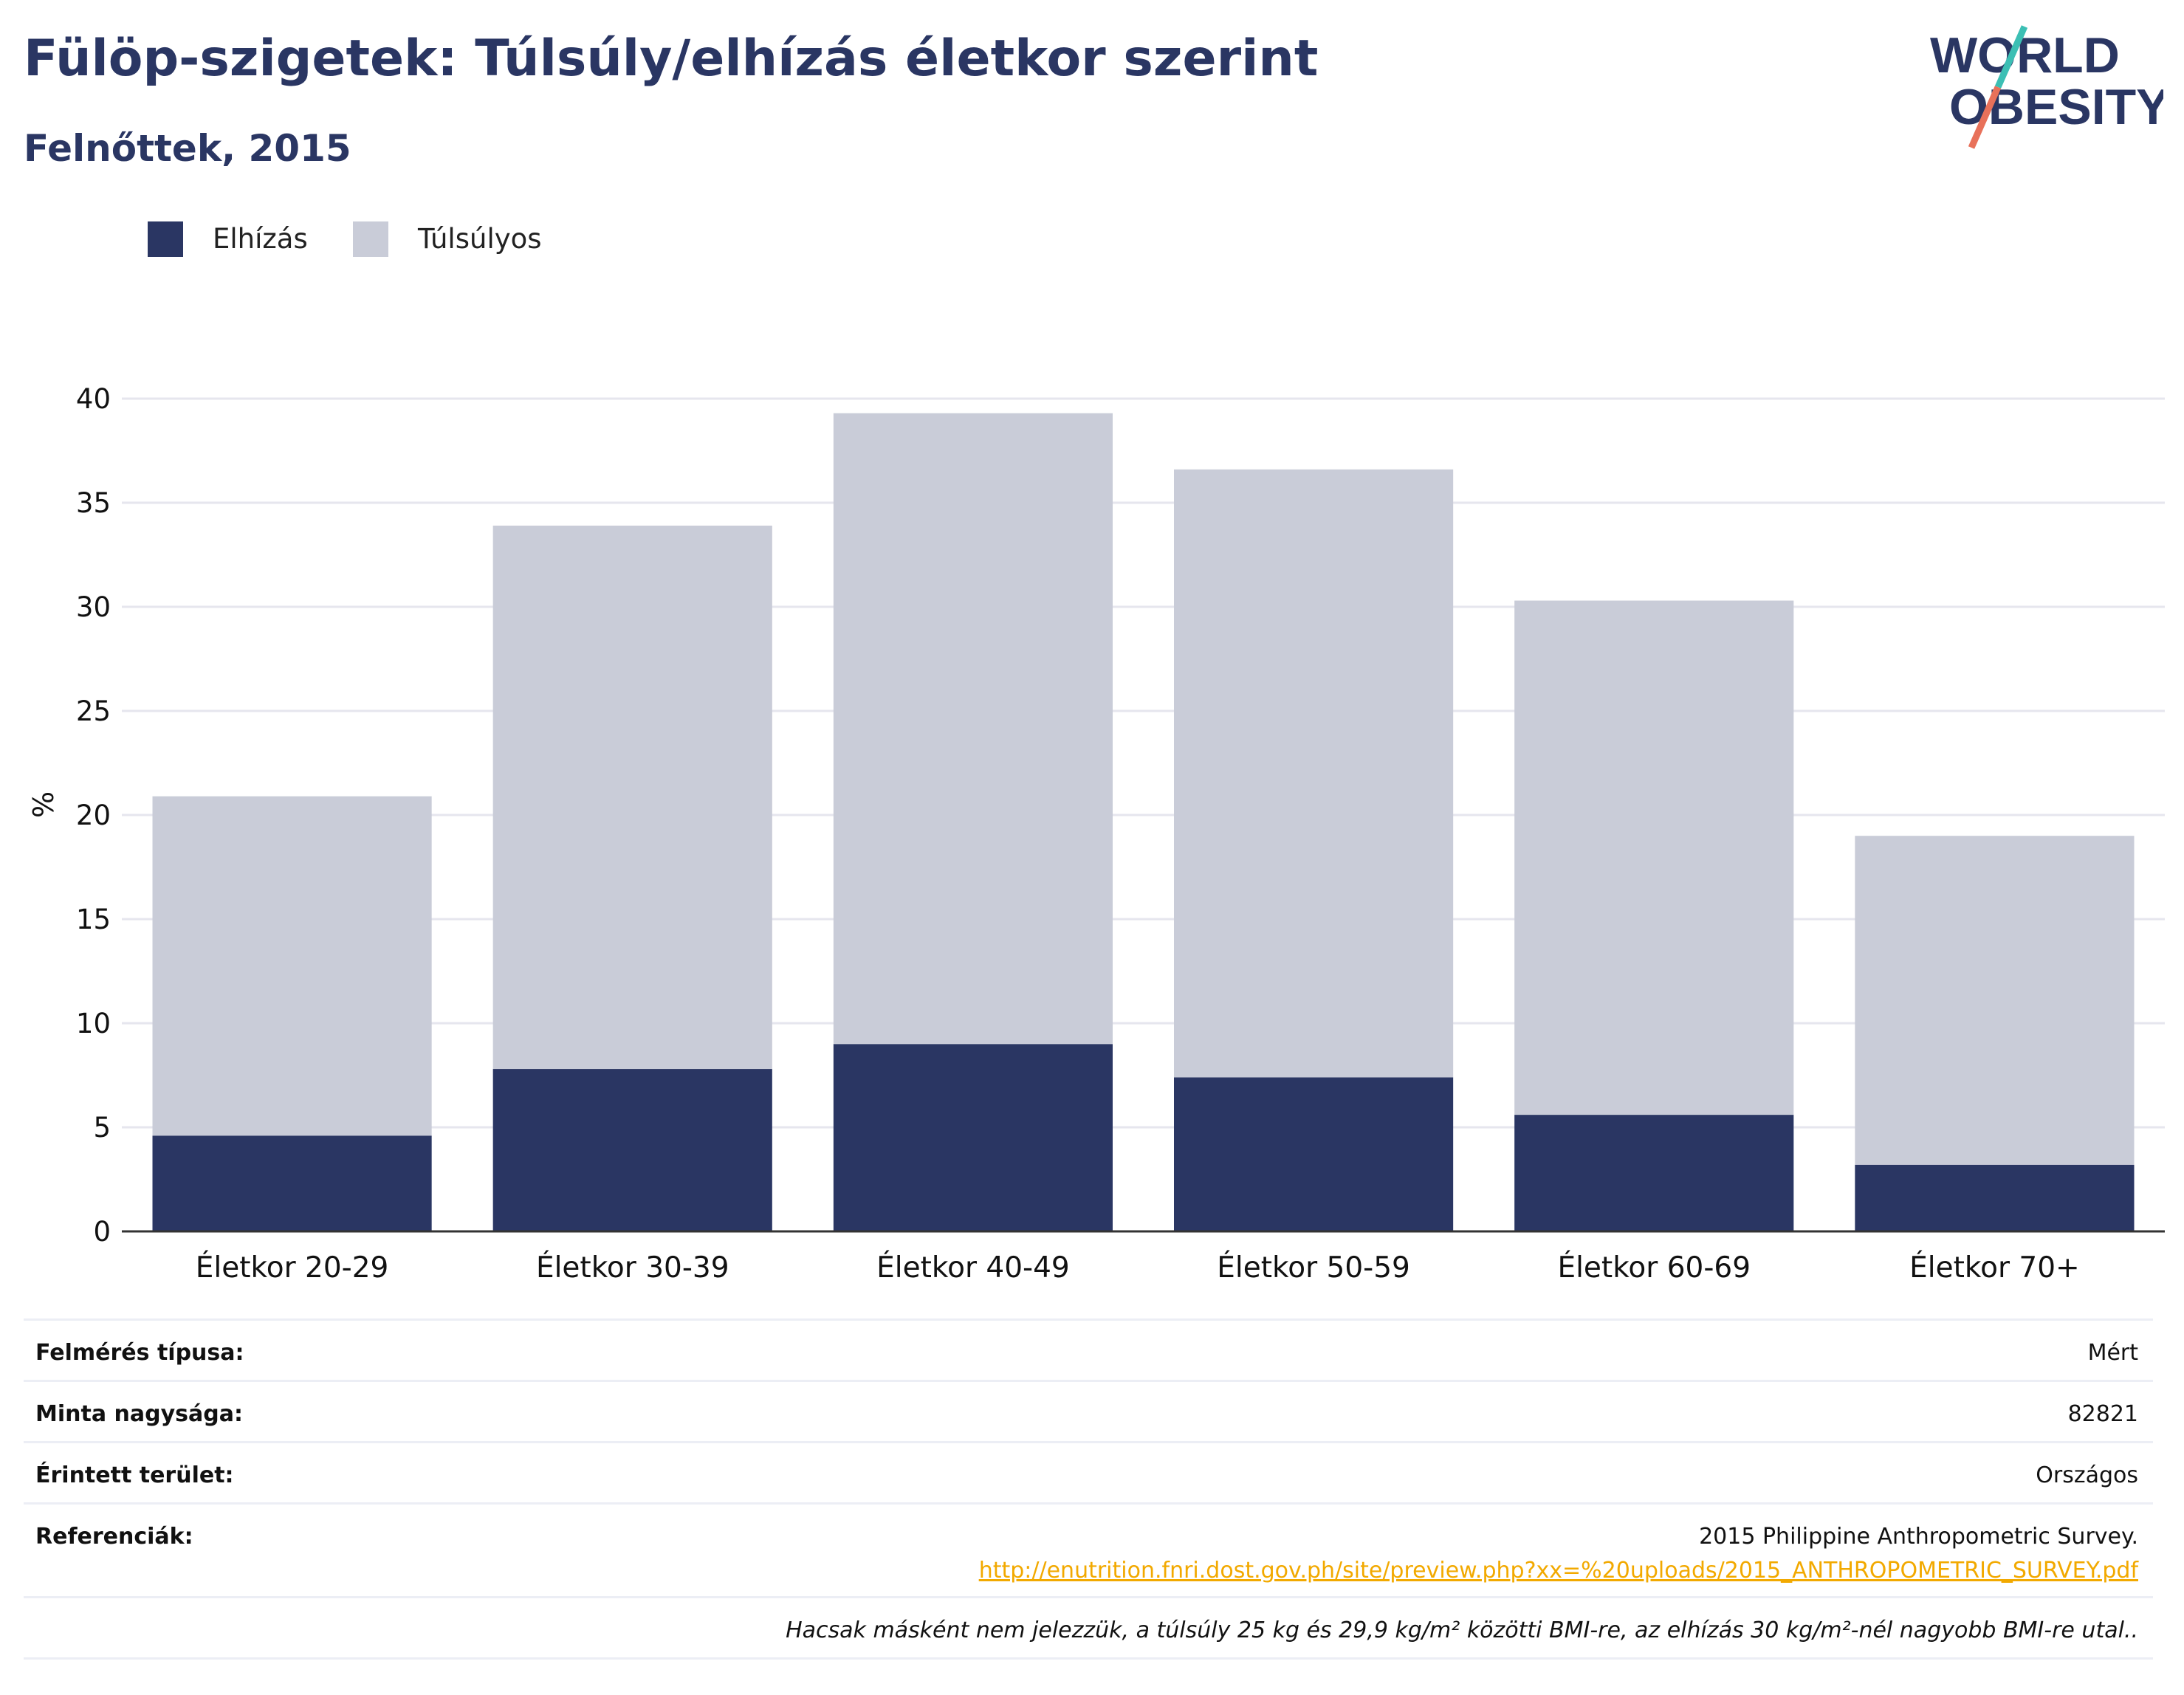 The height and width of the screenshot is (1695, 2184). I want to click on sample-size-value: 82821, so click(2102, 1414).